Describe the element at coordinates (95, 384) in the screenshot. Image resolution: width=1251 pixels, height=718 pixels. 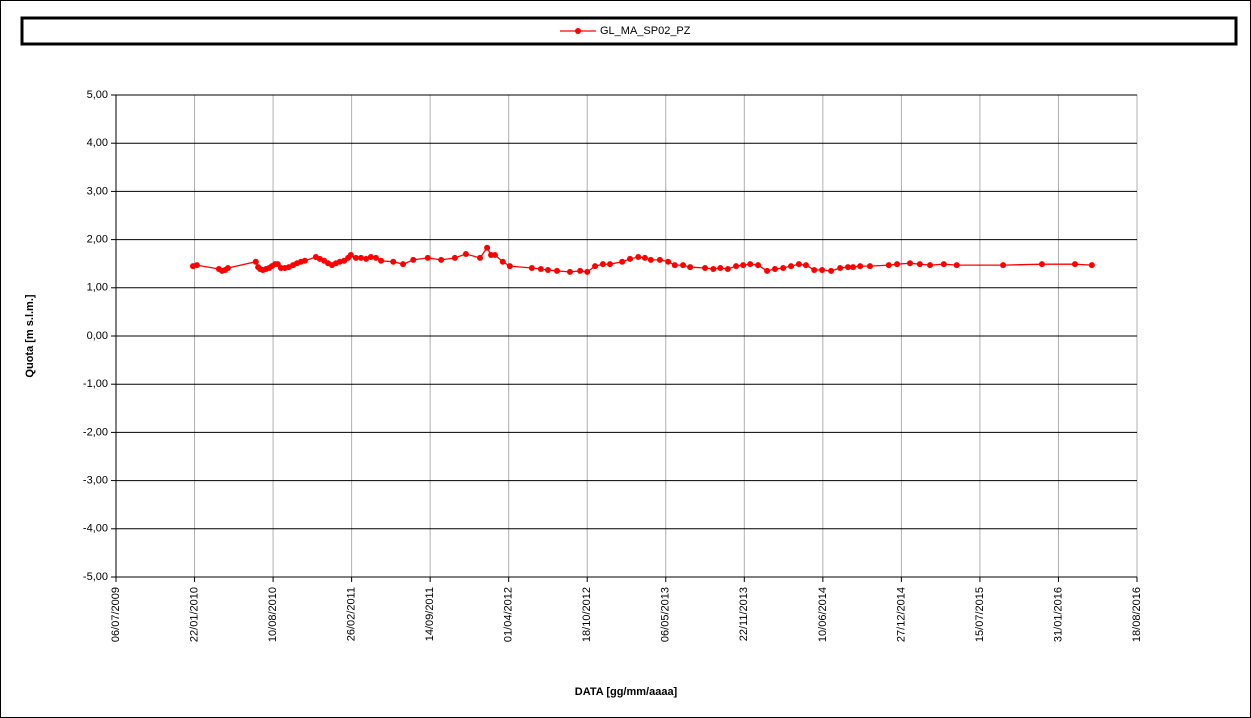
I see `y-tick-label: -1,00` at that location.